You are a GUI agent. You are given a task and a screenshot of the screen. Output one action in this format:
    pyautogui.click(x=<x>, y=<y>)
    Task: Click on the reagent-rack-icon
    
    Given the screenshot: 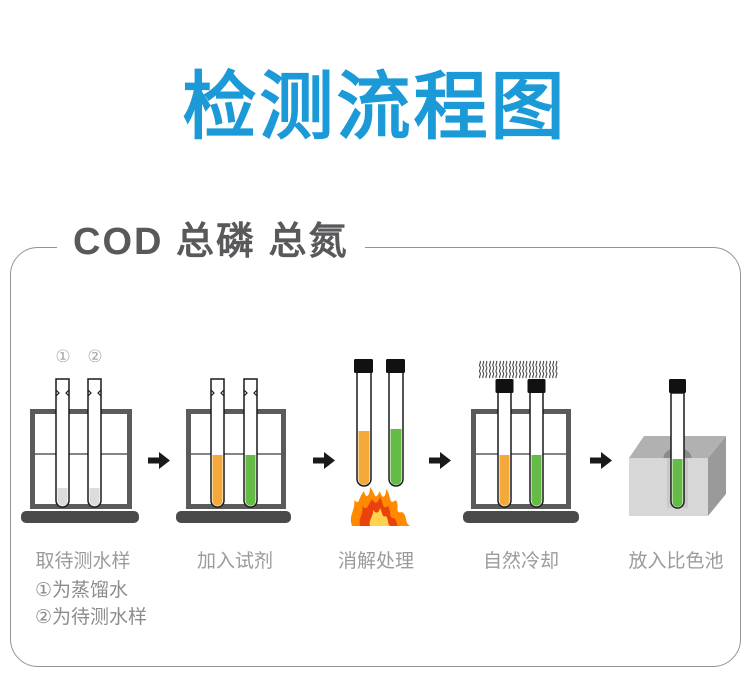 What is the action you would take?
    pyautogui.click(x=233, y=450)
    